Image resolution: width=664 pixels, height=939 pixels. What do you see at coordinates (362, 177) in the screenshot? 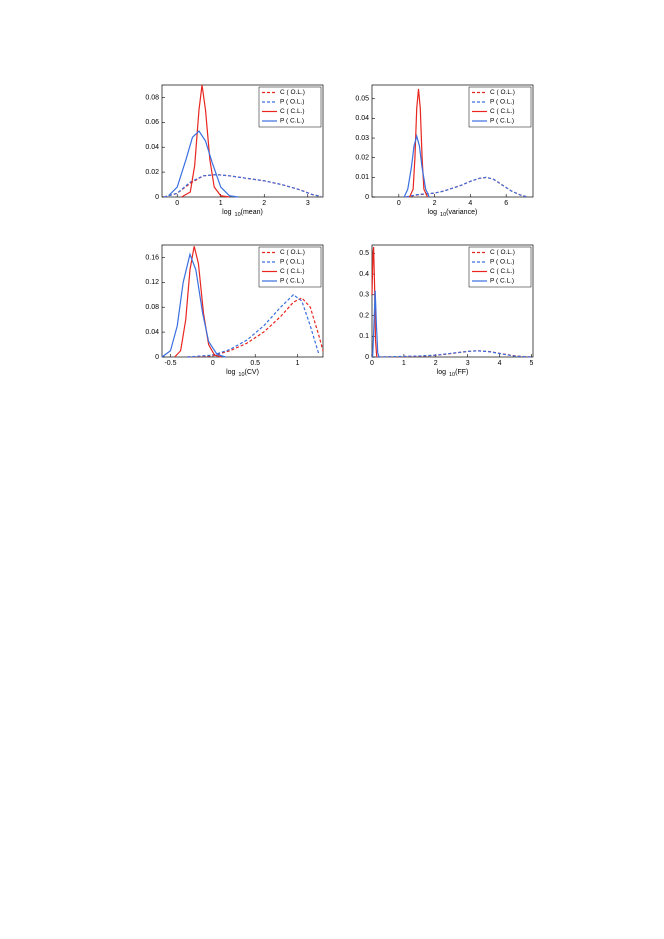
I see `y-tick-label: 0.01` at bounding box center [362, 177].